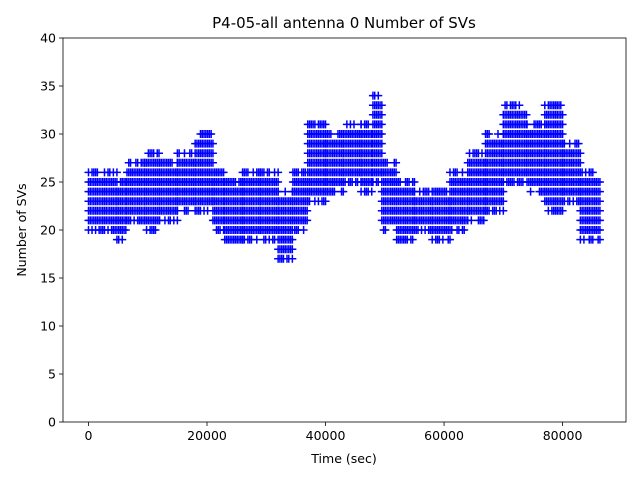 The image size is (640, 480). I want to click on y-axis-label: Number of SVs, so click(21, 229).